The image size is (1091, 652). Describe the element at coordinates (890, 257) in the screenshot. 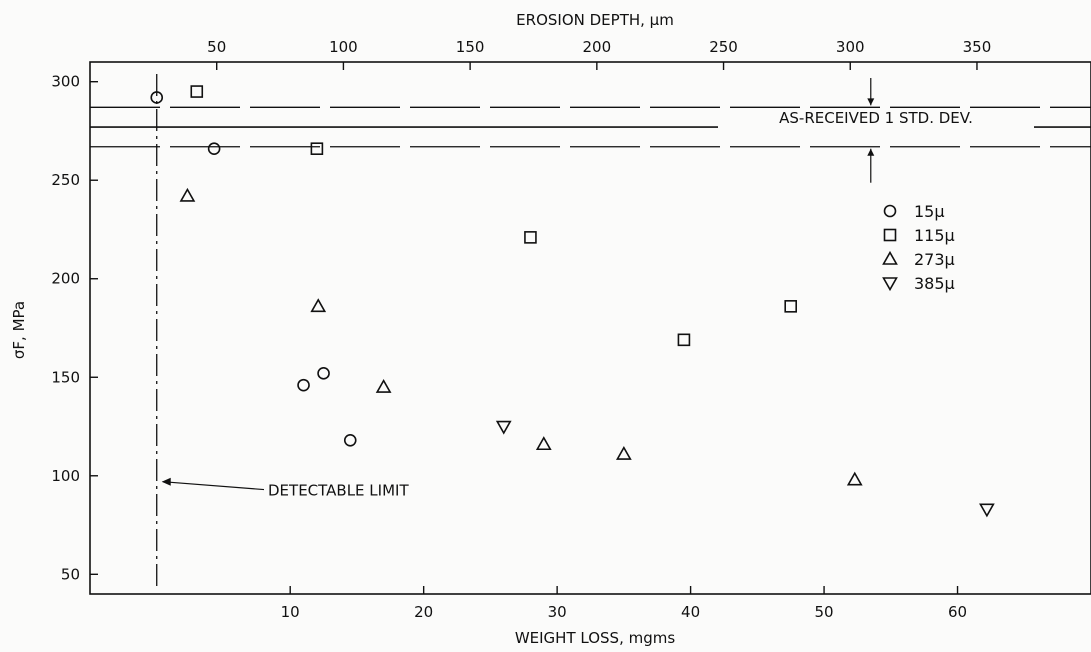

I see `legend-marker-triangle-up` at that location.